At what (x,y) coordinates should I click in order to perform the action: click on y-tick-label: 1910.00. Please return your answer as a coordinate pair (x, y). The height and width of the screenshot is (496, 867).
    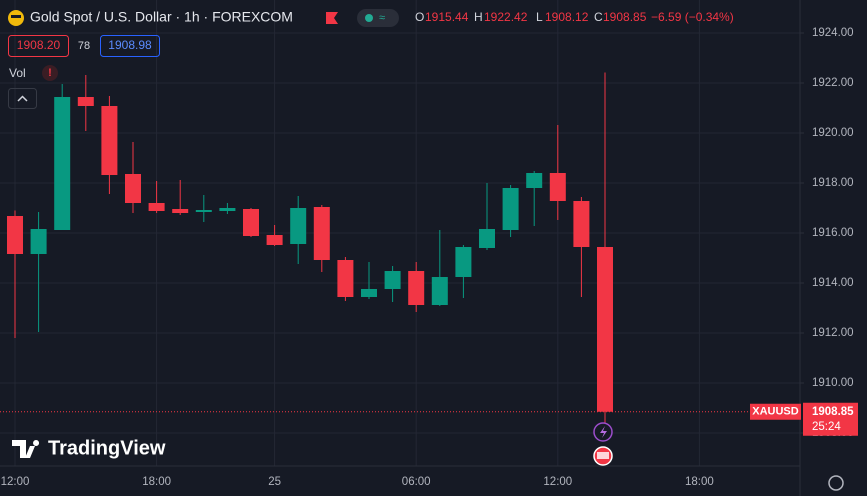
    Looking at the image, I should click on (833, 383).